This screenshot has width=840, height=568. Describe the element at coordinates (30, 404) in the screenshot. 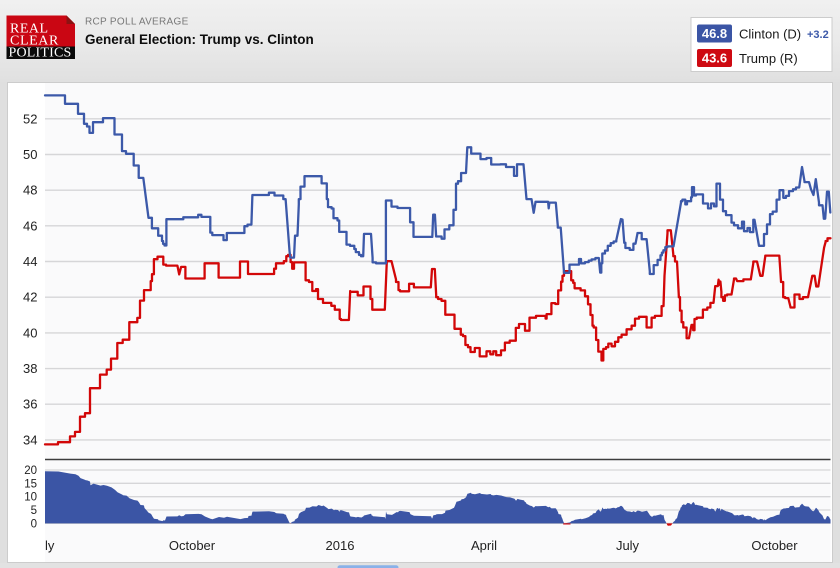

I see `svg-text: 36` at that location.